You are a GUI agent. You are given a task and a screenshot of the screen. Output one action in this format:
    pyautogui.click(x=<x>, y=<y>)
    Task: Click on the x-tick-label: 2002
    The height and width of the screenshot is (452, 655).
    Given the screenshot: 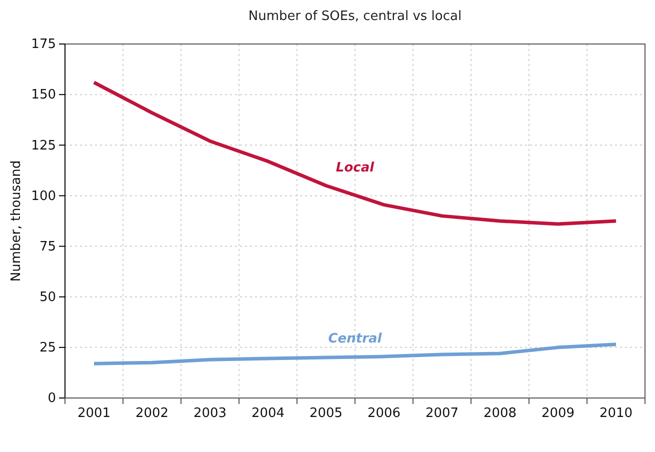 What is the action you would take?
    pyautogui.click(x=152, y=414)
    